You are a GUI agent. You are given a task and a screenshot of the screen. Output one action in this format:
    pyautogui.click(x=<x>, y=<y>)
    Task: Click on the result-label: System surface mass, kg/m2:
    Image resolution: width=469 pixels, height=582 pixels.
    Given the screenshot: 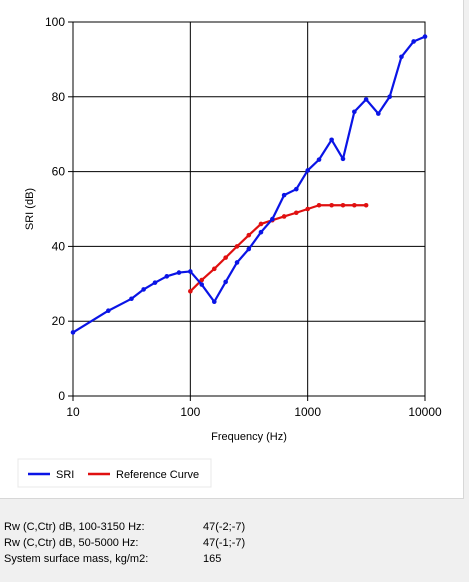 What is the action you would take?
    pyautogui.click(x=76, y=559)
    